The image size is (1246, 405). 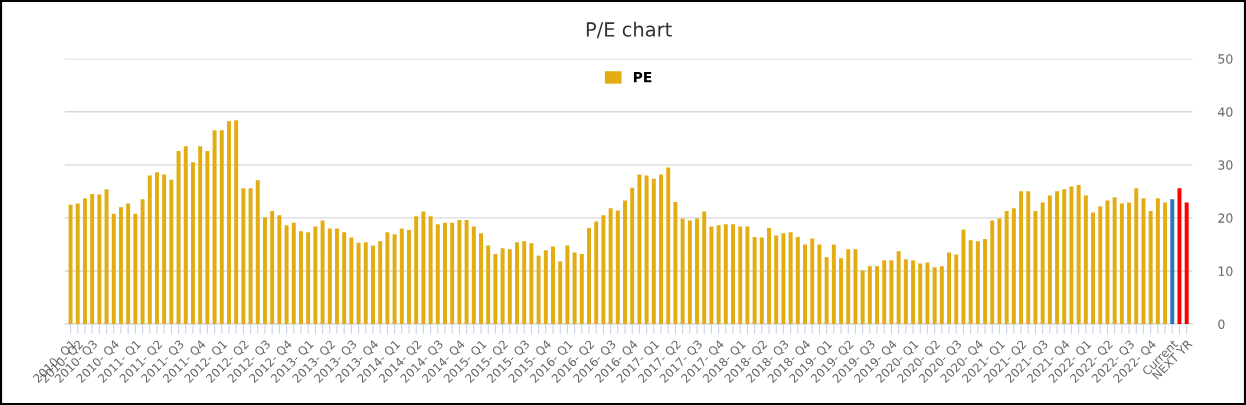 I want to click on y-tick-label: 10, so click(x=1225, y=271).